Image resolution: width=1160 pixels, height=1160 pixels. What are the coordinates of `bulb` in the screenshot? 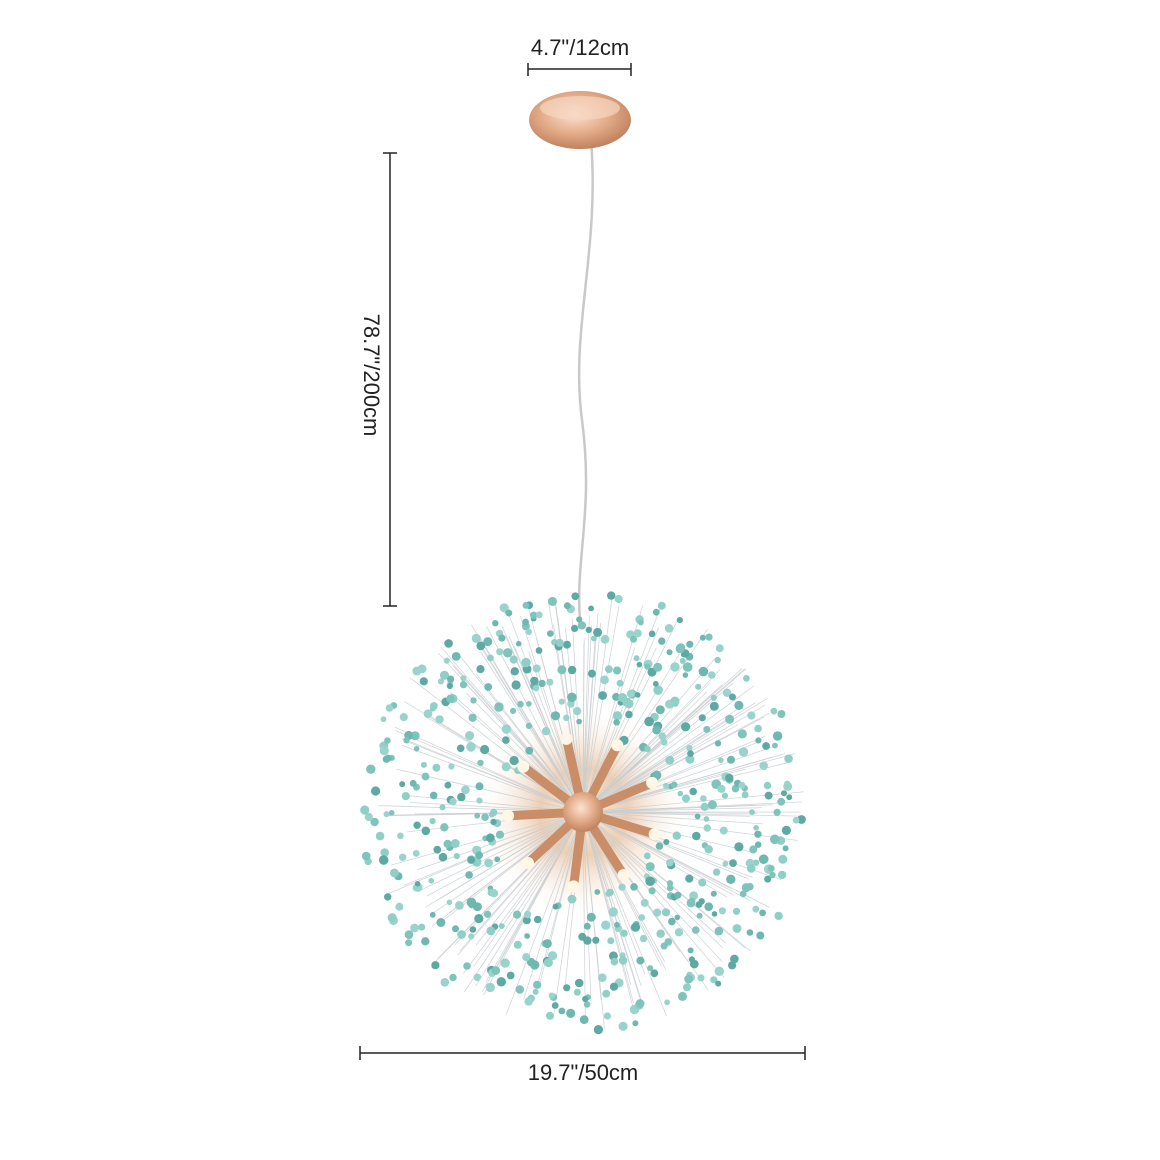 It's located at (528, 863).